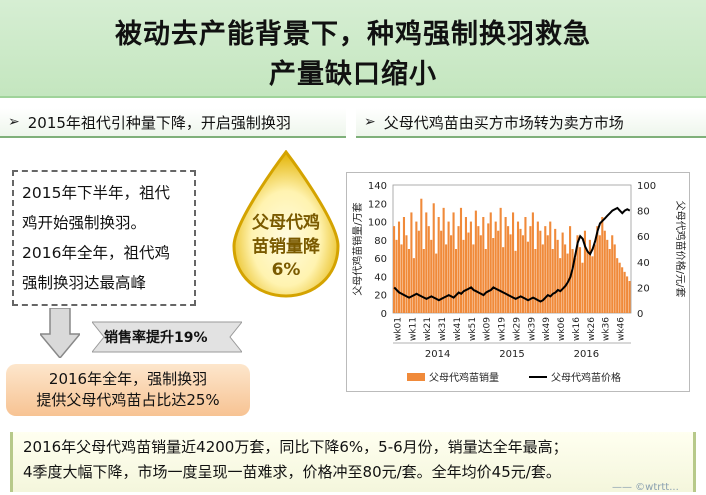 Image resolution: width=706 pixels, height=495 pixels. I want to click on x-tick-label: wk29, so click(517, 329).